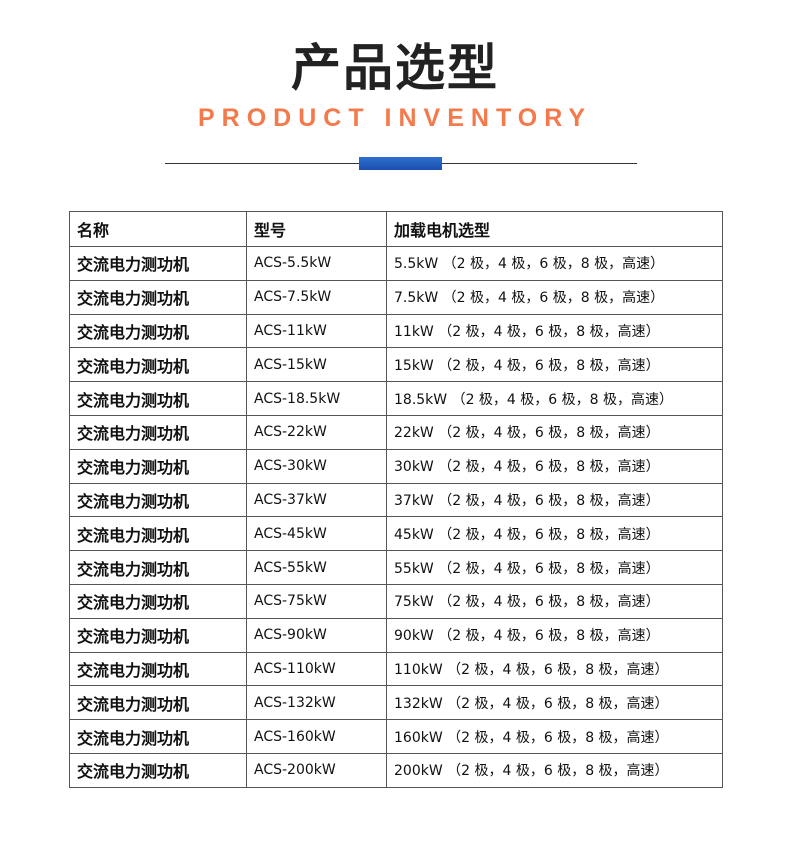 The width and height of the screenshot is (790, 864). Describe the element at coordinates (316, 601) in the screenshot. I see `cell-model: ACS-75kW` at that location.